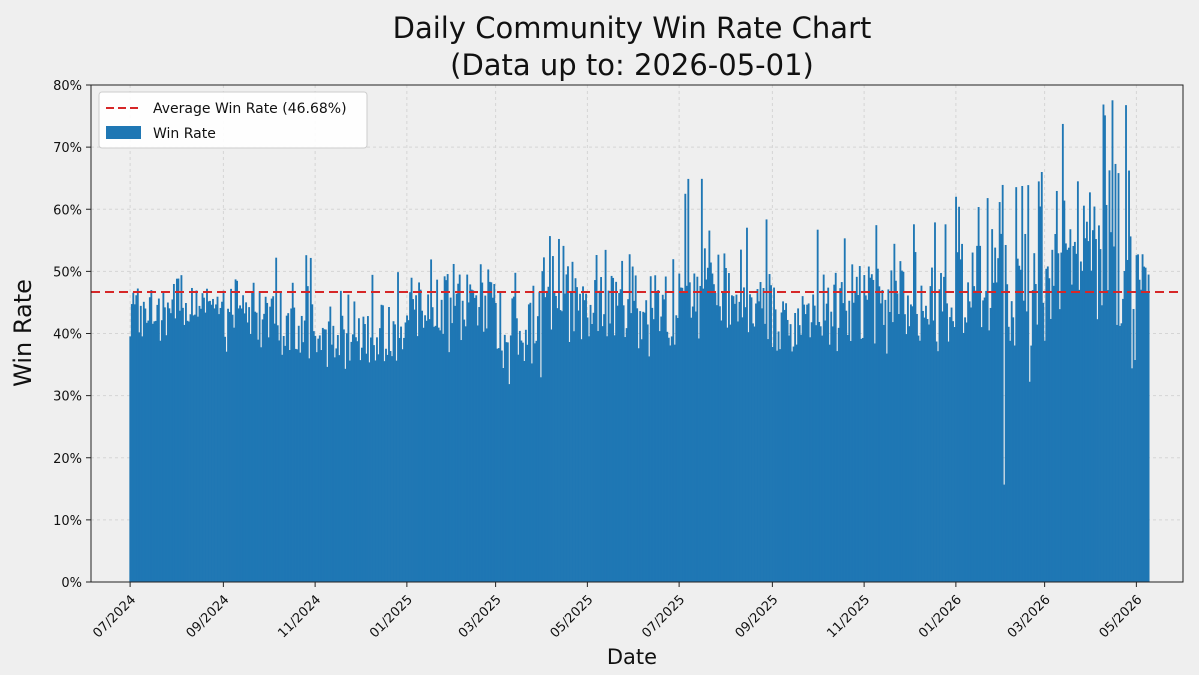  Describe the element at coordinates (299, 616) in the screenshot. I see `x-tick-label: 11/2024` at that location.